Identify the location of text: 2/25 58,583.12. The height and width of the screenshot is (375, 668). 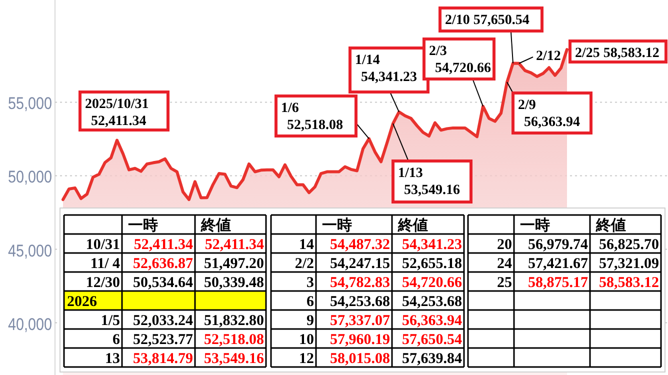
(617, 53).